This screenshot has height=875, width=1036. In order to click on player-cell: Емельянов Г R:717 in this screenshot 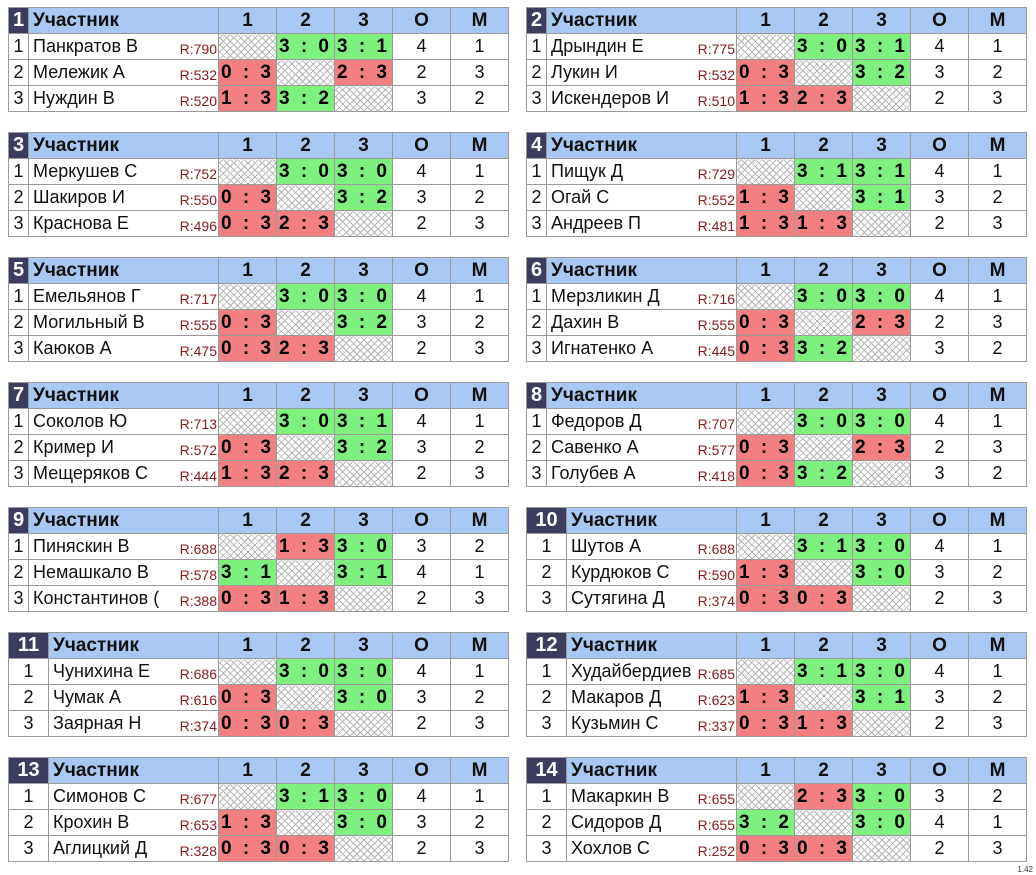, I will do `click(123, 296)`.